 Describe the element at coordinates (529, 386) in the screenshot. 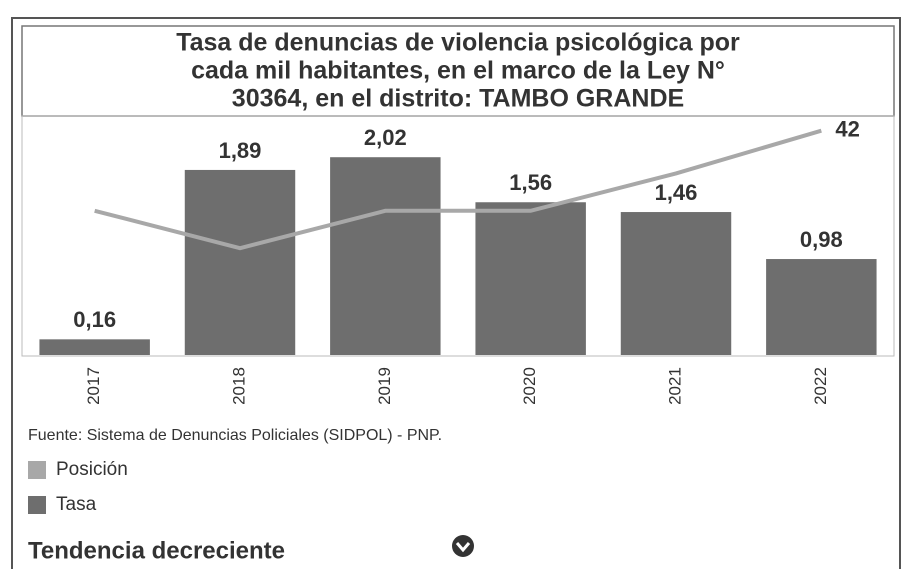

I see `x-tick-label: 2020` at that location.